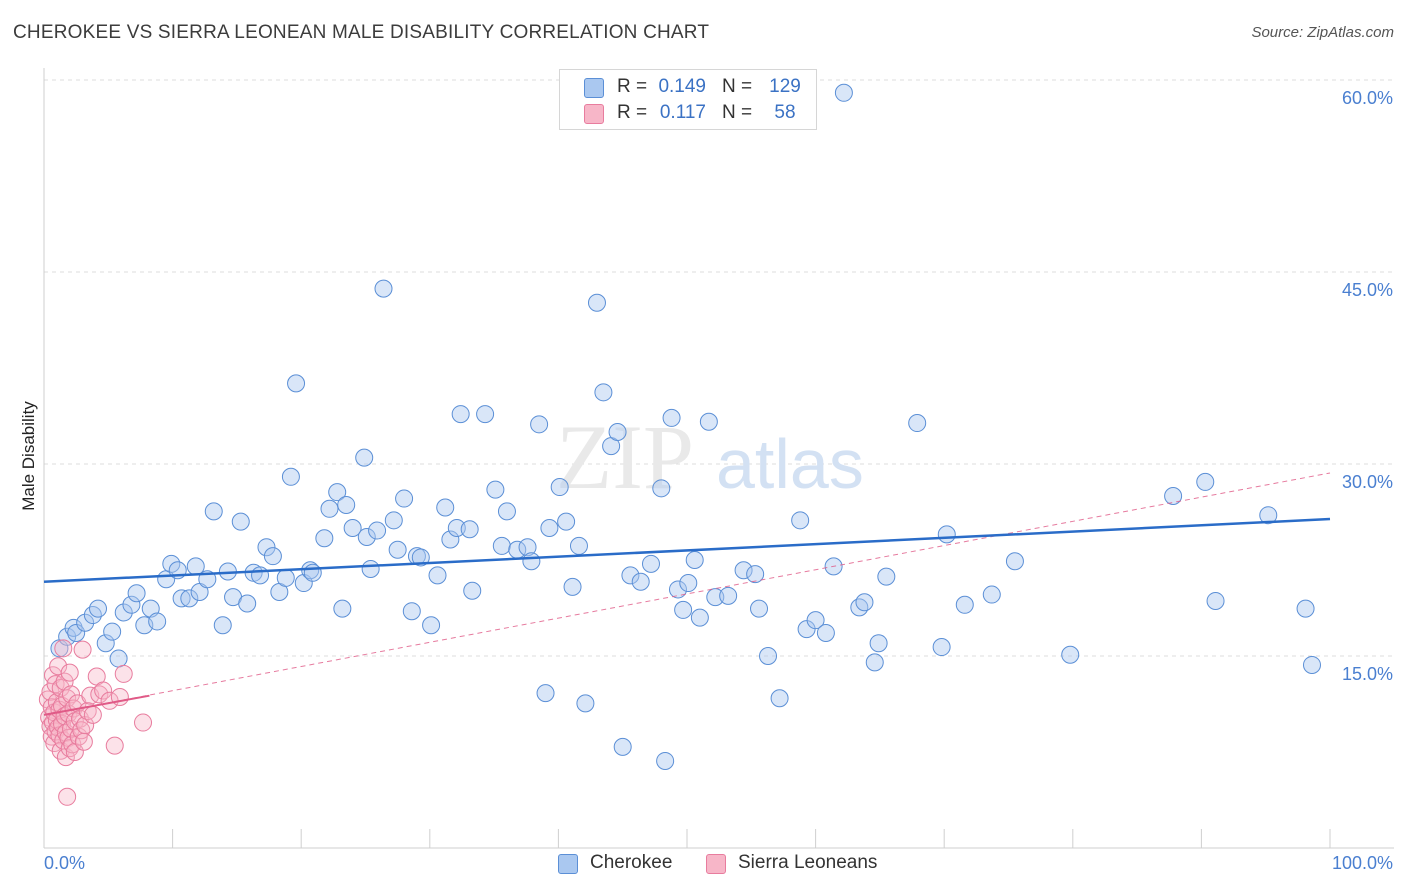  Describe the element at coordinates (1362, 863) in the screenshot. I see `x-tick-label: 100.0%` at that location.